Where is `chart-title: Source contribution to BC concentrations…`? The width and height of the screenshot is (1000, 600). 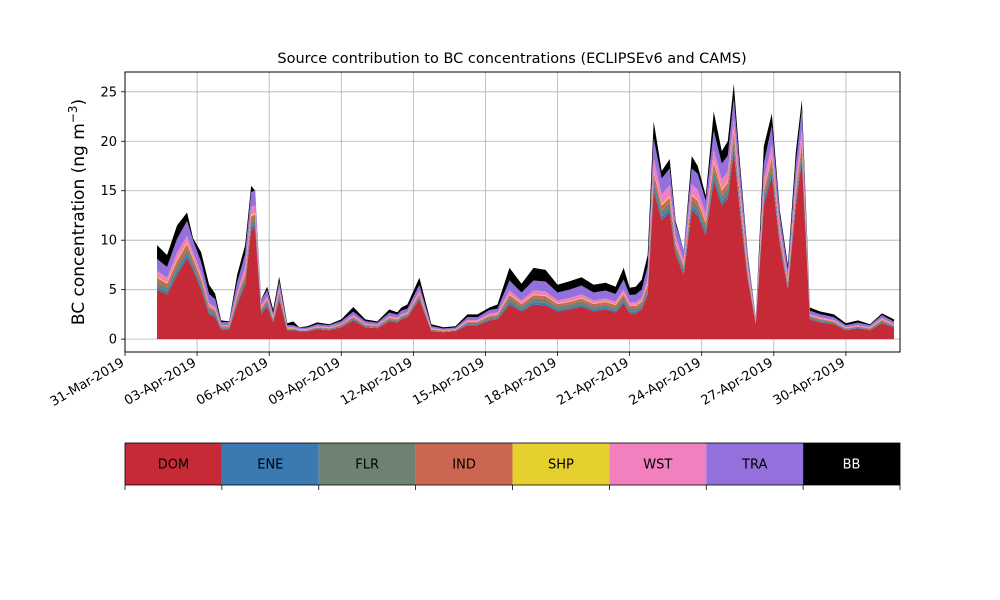 chart-title: Source contribution to BC concentrations… is located at coordinates (511, 59).